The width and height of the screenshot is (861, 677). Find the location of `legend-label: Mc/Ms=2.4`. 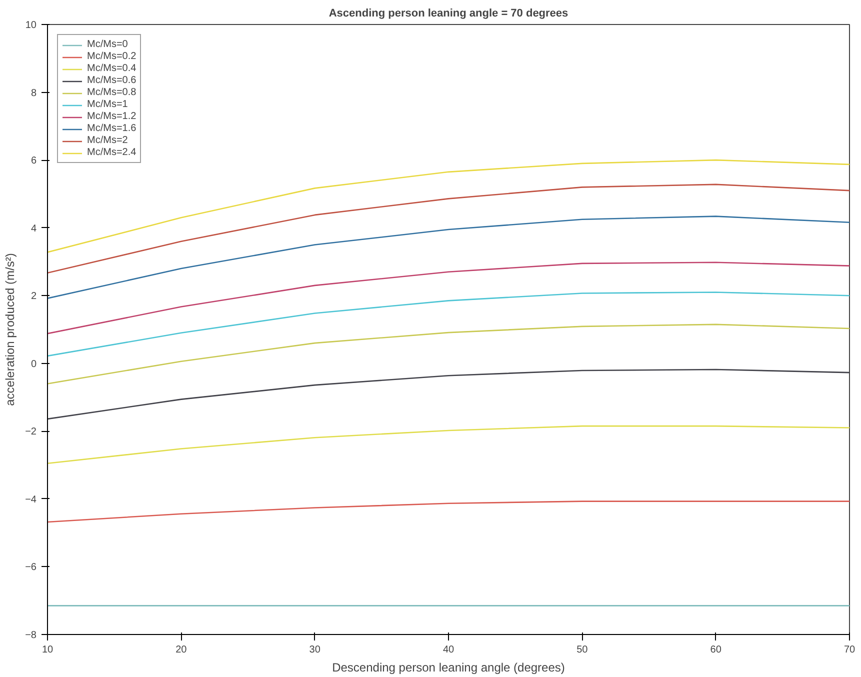

legend-label: Mc/Ms=2.4 is located at coordinates (111, 152).